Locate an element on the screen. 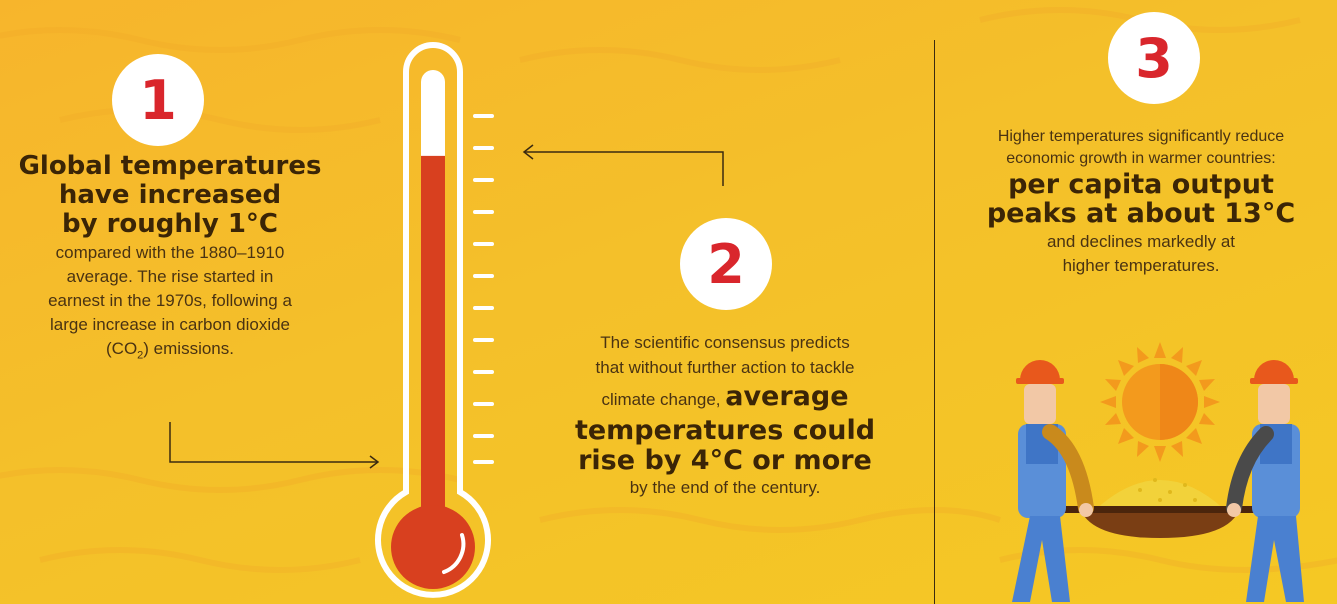 The height and width of the screenshot is (604, 1337). headline-line: per capita output is located at coordinates (1141, 184).